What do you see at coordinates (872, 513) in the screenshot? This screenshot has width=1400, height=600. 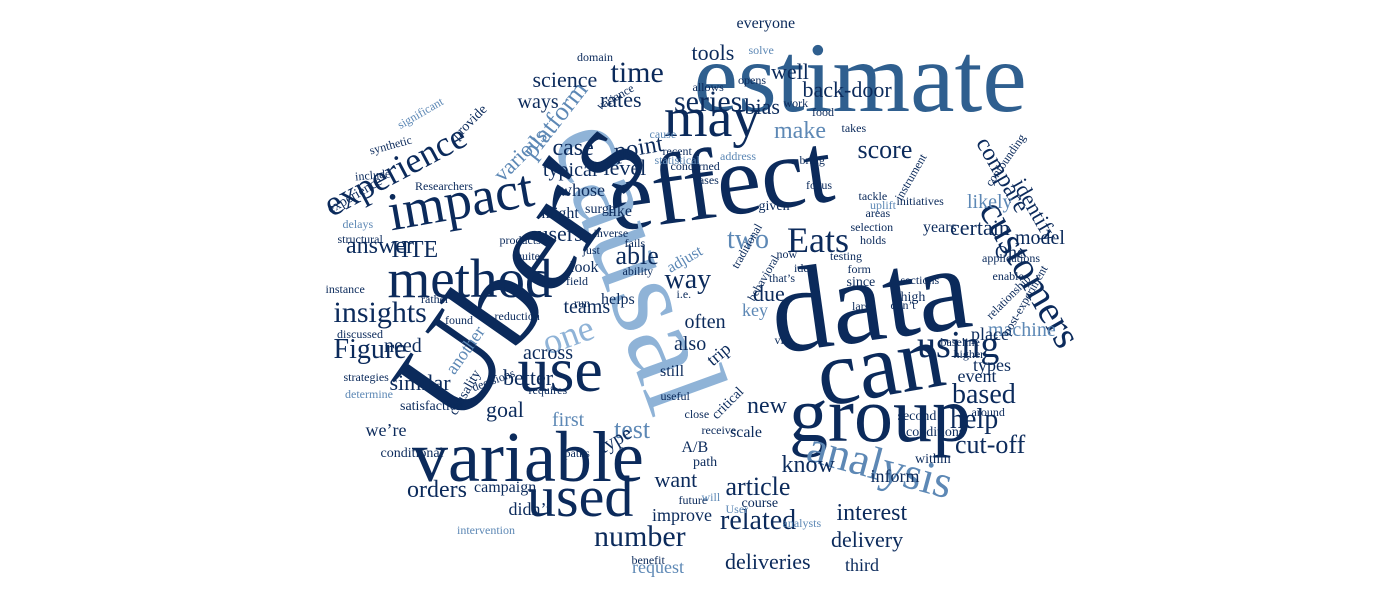 I see `word-interest: interest` at bounding box center [872, 513].